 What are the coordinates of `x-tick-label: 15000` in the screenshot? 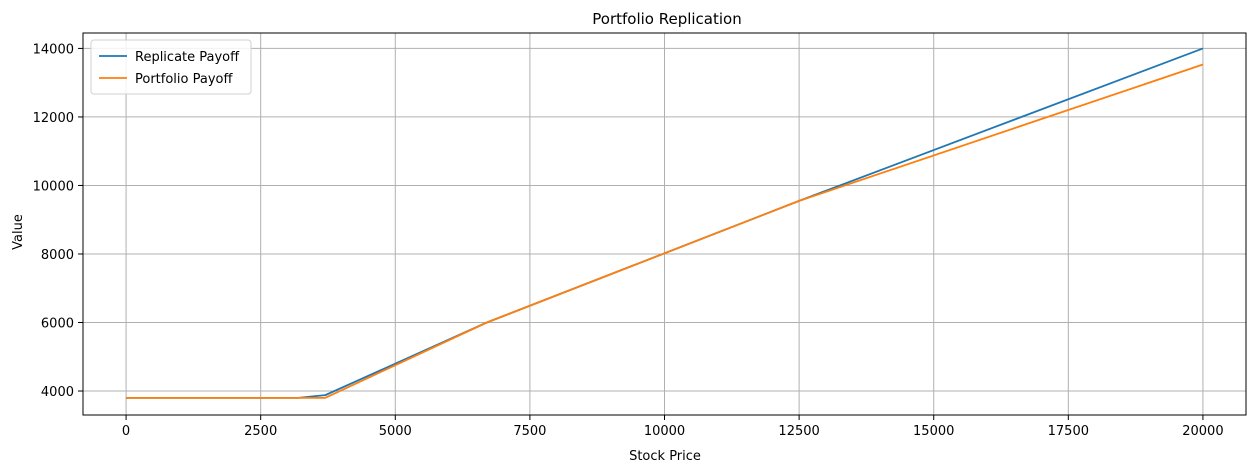 It's located at (933, 431).